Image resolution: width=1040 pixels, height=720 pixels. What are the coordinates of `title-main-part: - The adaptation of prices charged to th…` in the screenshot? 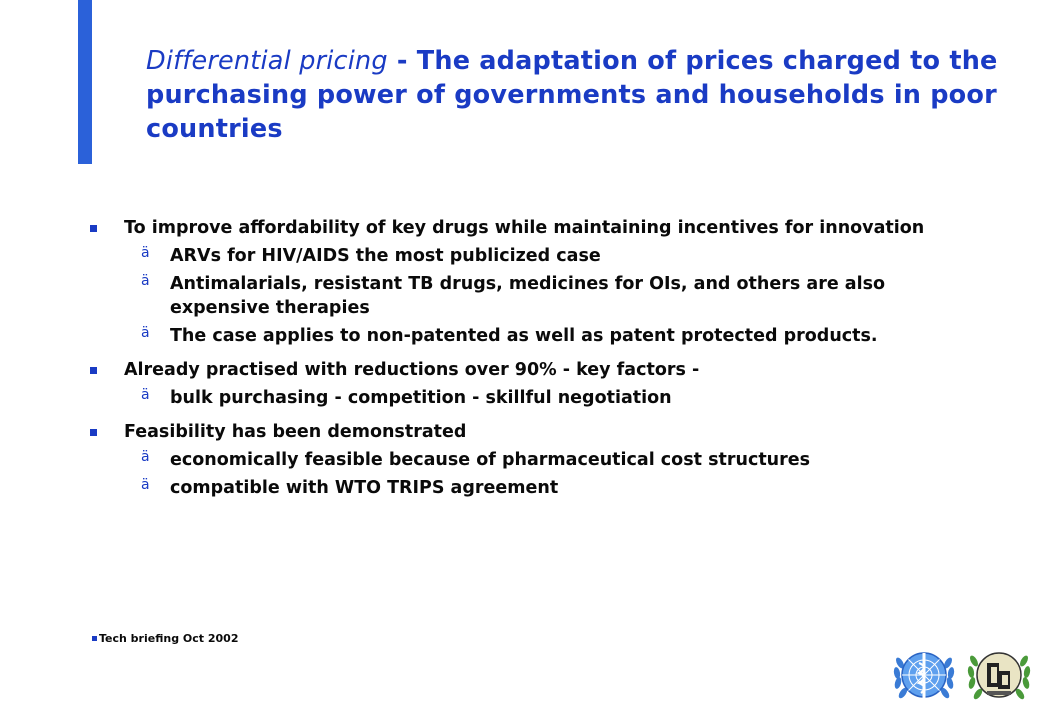 It's located at (572, 95).